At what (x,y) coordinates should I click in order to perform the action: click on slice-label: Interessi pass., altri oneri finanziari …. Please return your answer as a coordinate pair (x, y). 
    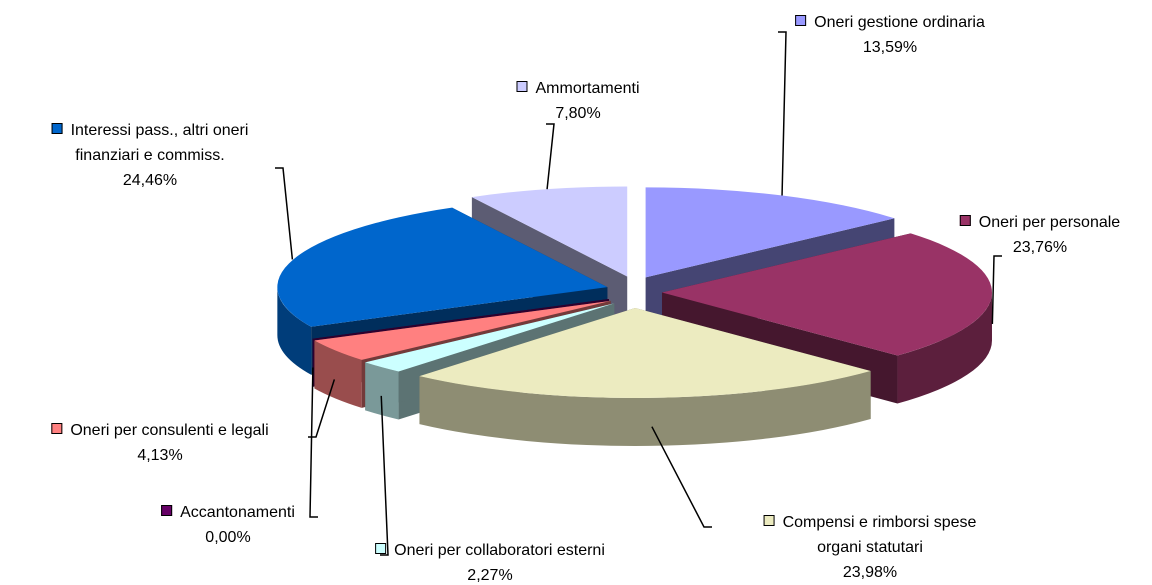
    Looking at the image, I should click on (150, 155).